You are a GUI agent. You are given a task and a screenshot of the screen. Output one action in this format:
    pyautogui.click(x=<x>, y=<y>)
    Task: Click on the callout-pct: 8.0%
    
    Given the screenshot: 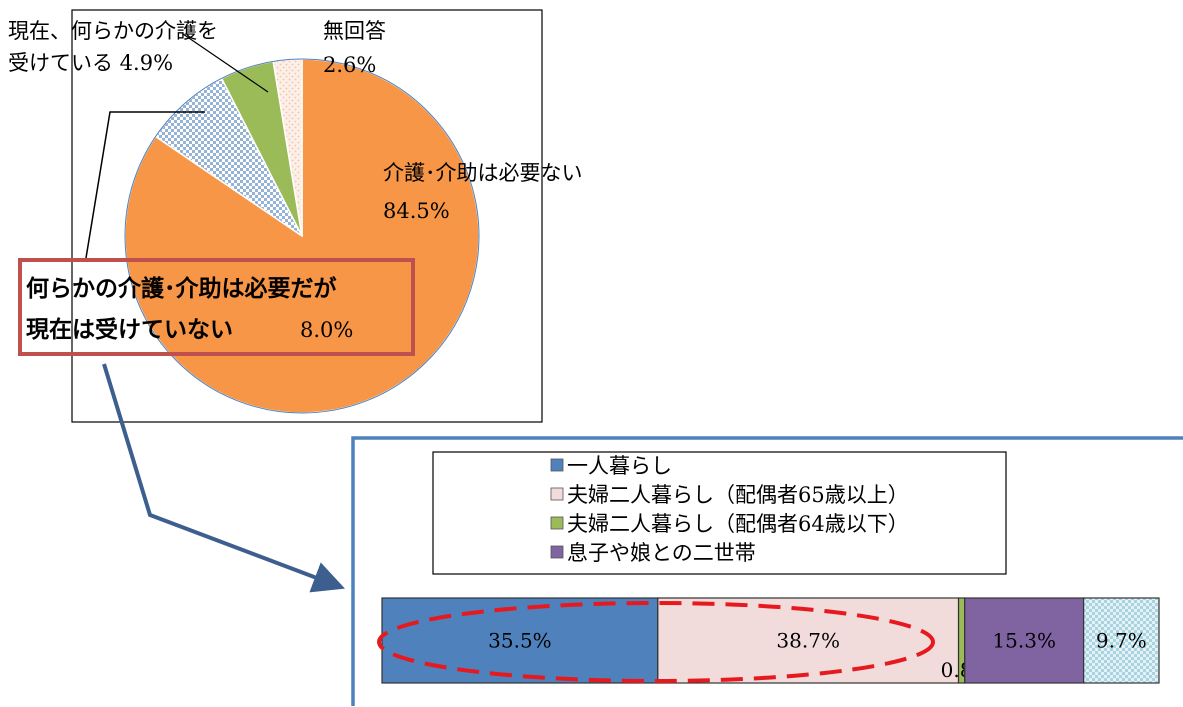 What is the action you would take?
    pyautogui.click(x=326, y=330)
    